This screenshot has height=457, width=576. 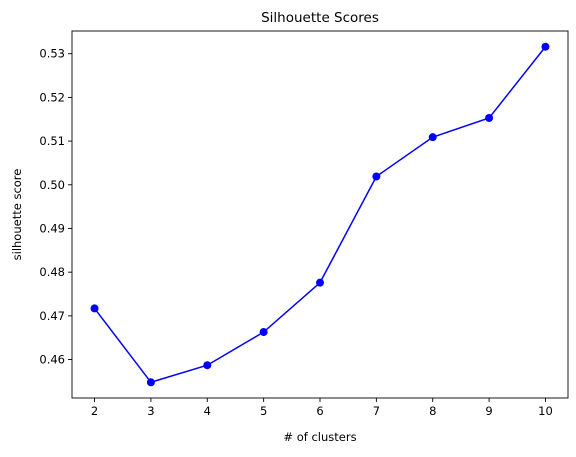 I want to click on y-axis-label: silhouette score, so click(x=17, y=215).